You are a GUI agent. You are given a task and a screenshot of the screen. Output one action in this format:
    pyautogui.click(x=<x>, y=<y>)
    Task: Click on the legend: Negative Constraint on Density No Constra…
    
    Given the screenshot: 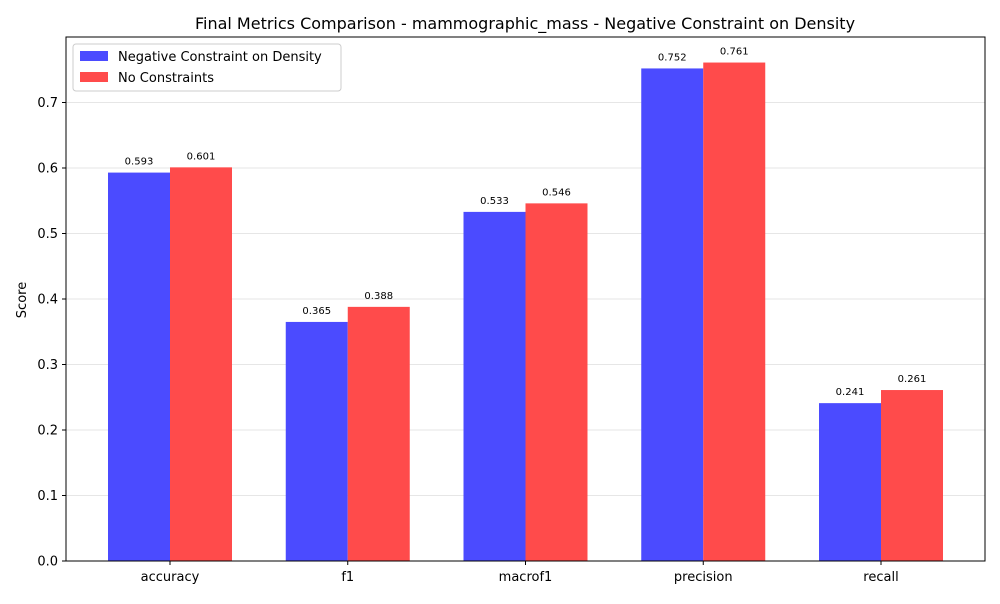 What is the action you would take?
    pyautogui.click(x=207, y=67)
    